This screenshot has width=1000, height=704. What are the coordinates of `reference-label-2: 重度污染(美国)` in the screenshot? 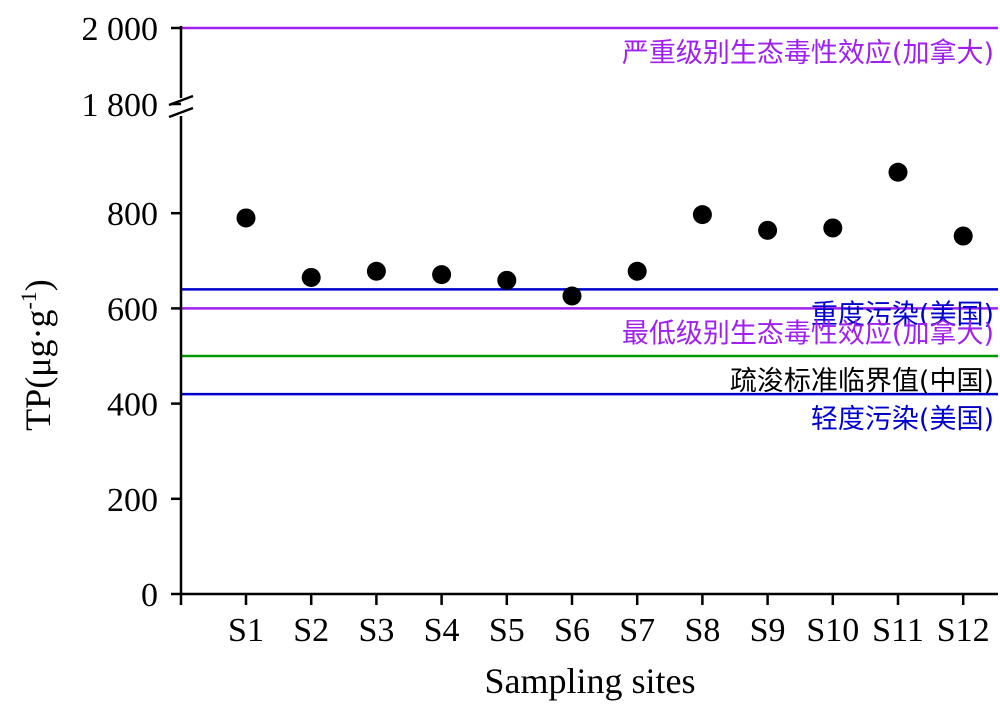 It's located at (902, 314).